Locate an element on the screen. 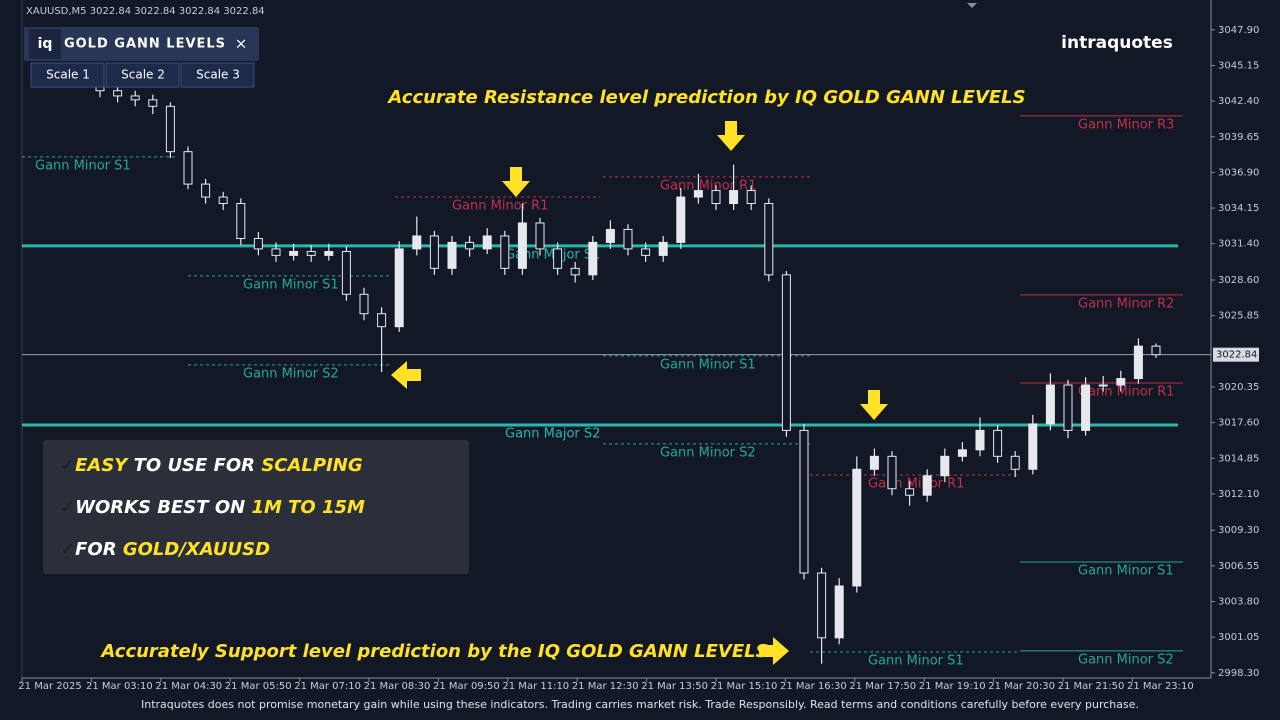  info-segment: EASY is located at coordinates (102, 465).